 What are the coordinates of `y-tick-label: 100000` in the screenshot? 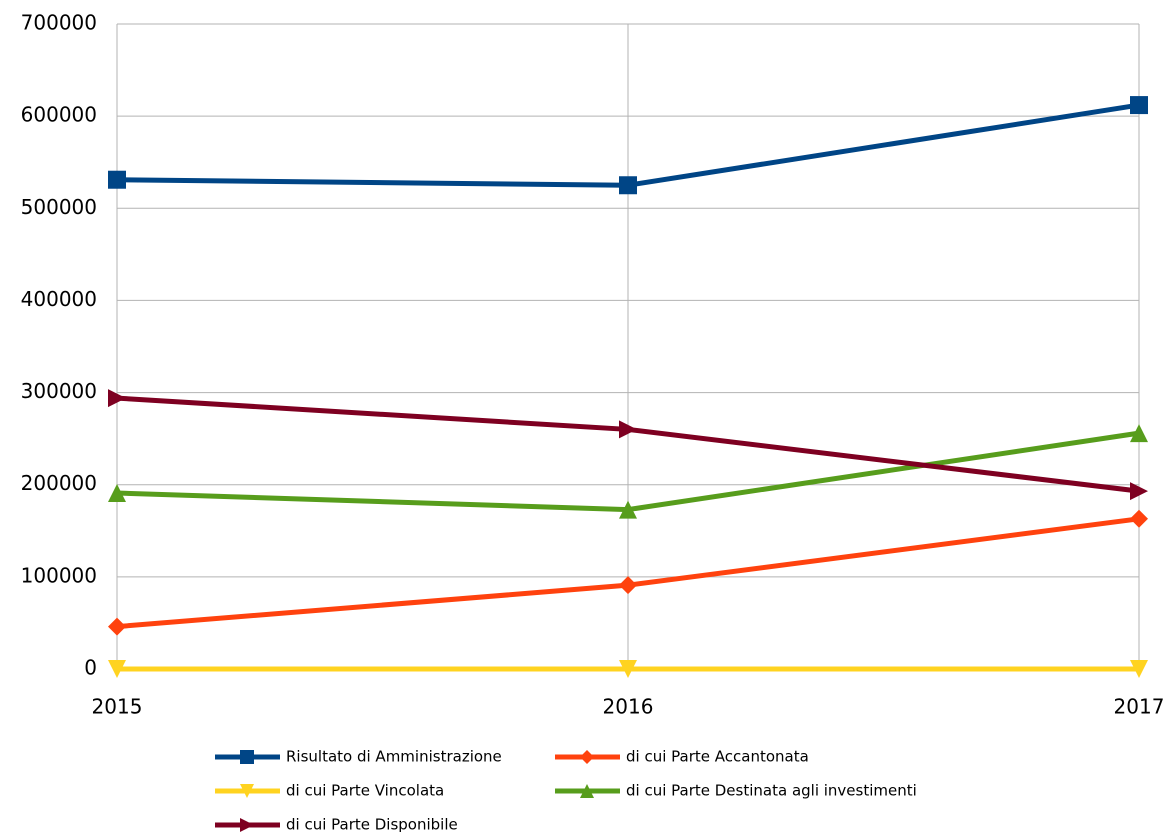 It's located at (59, 575).